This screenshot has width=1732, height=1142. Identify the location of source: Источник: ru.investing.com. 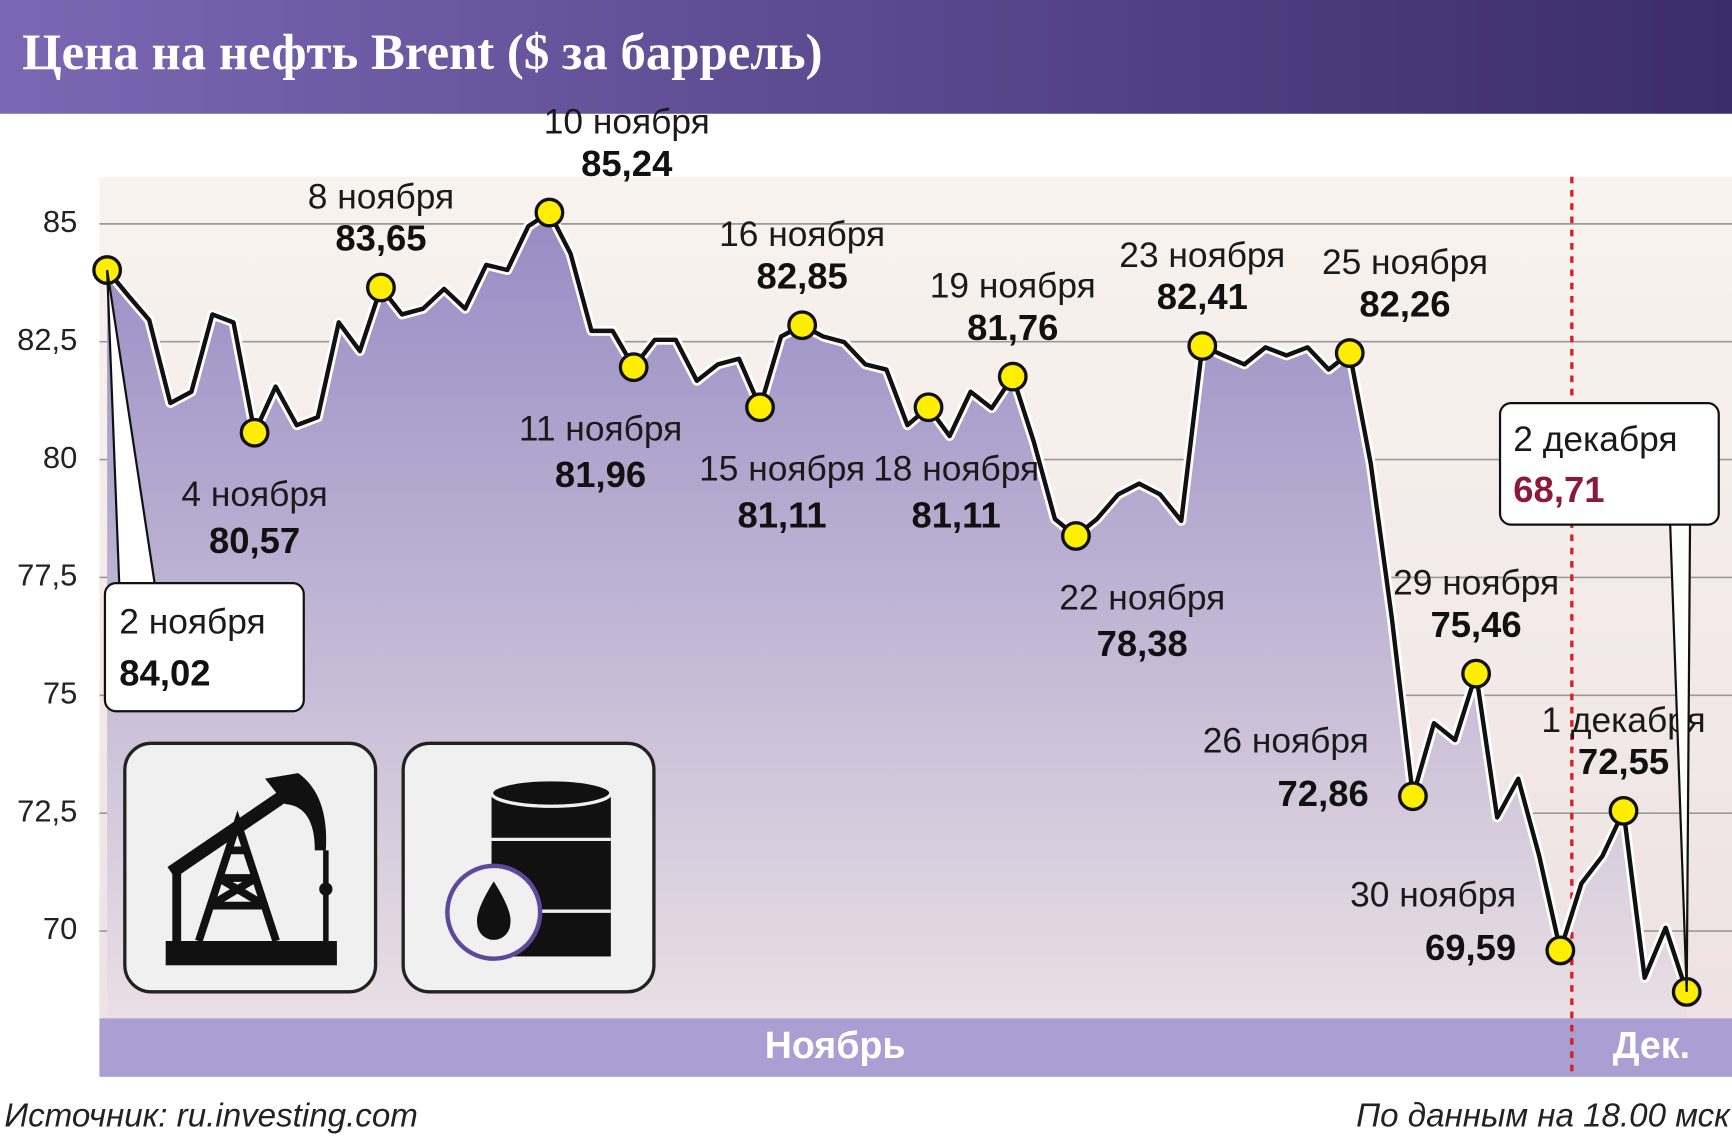
(210, 1115).